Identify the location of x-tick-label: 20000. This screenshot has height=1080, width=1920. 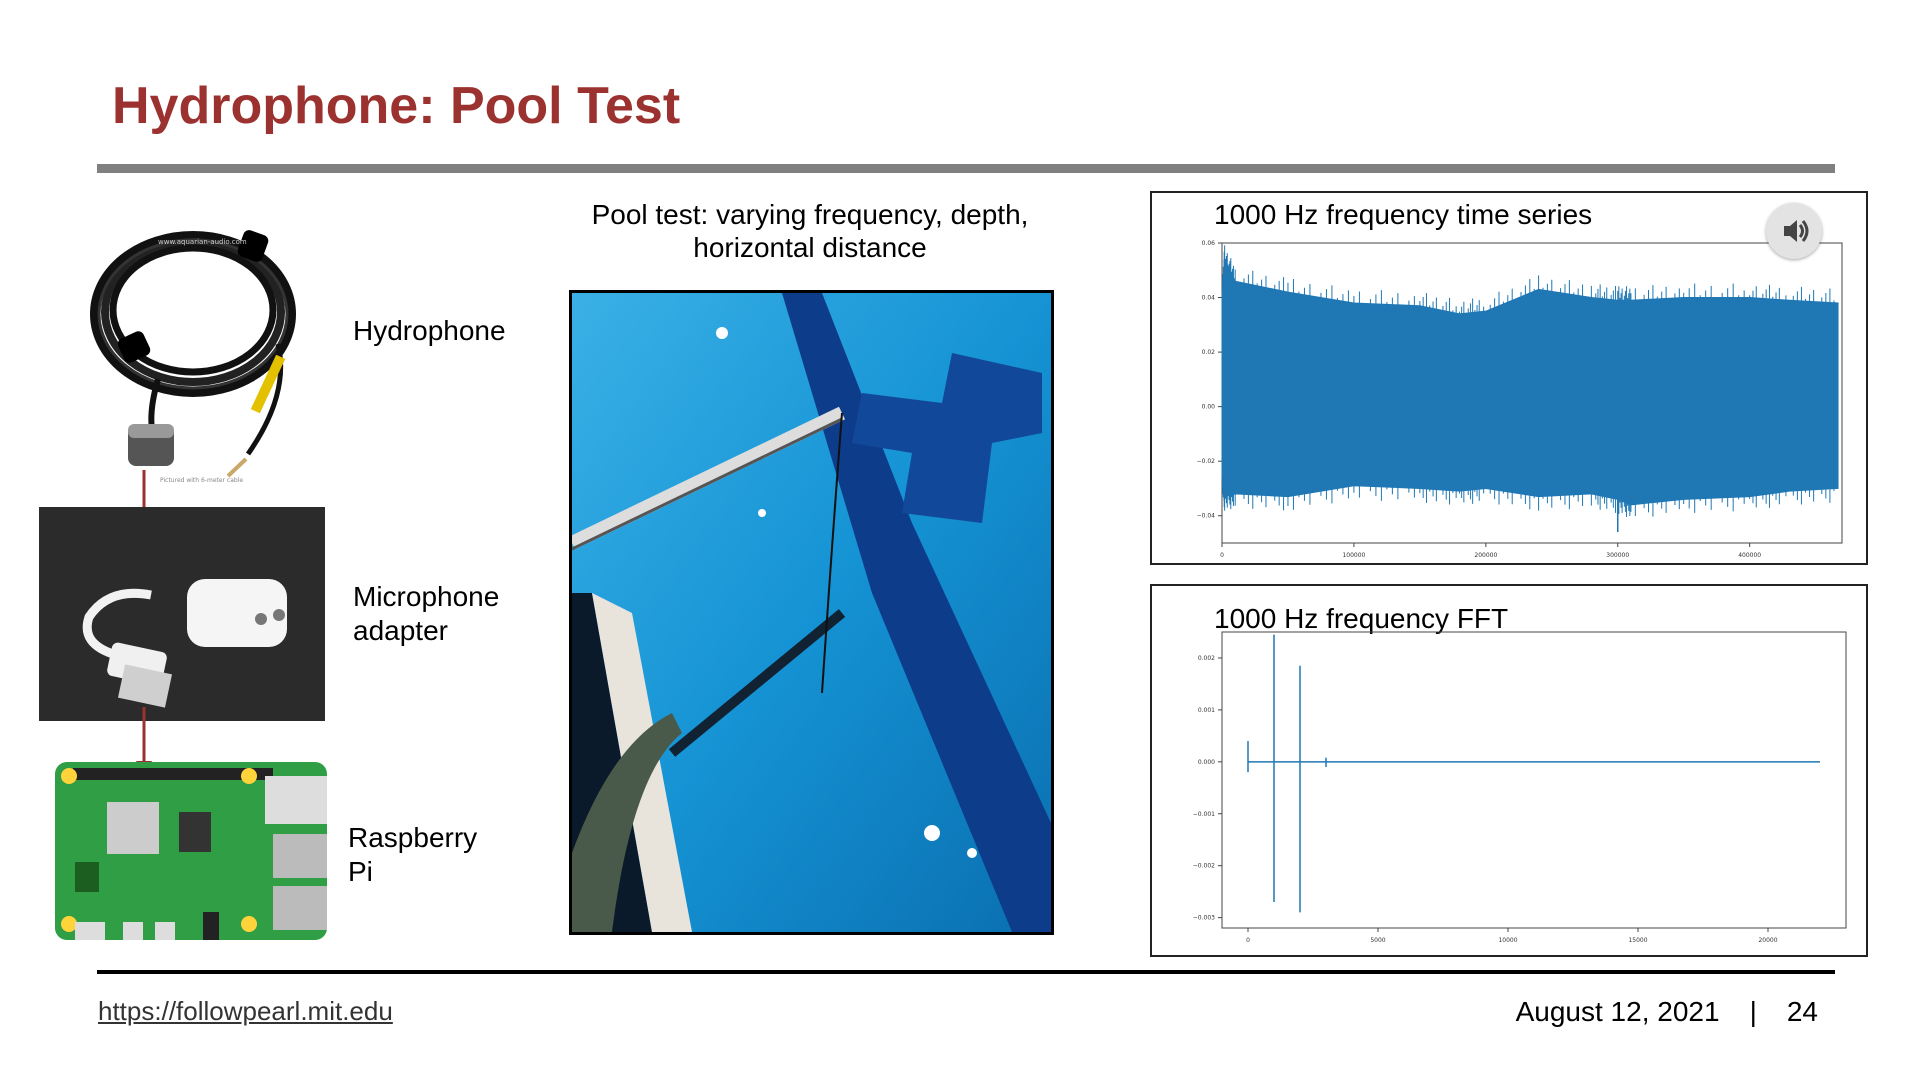
(1767, 940).